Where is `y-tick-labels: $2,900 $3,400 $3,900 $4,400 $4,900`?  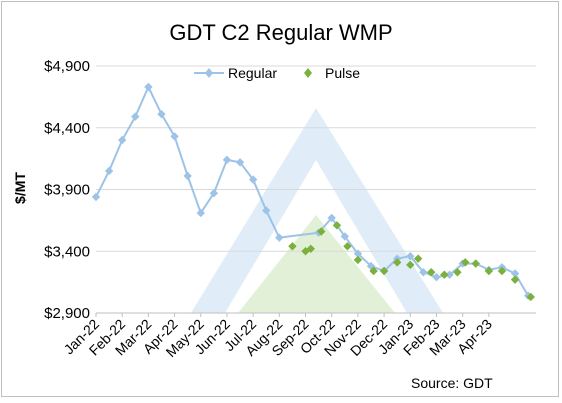
y-tick-labels: $2,900 $3,400 $3,900 $4,400 $4,900 is located at coordinates (67, 190).